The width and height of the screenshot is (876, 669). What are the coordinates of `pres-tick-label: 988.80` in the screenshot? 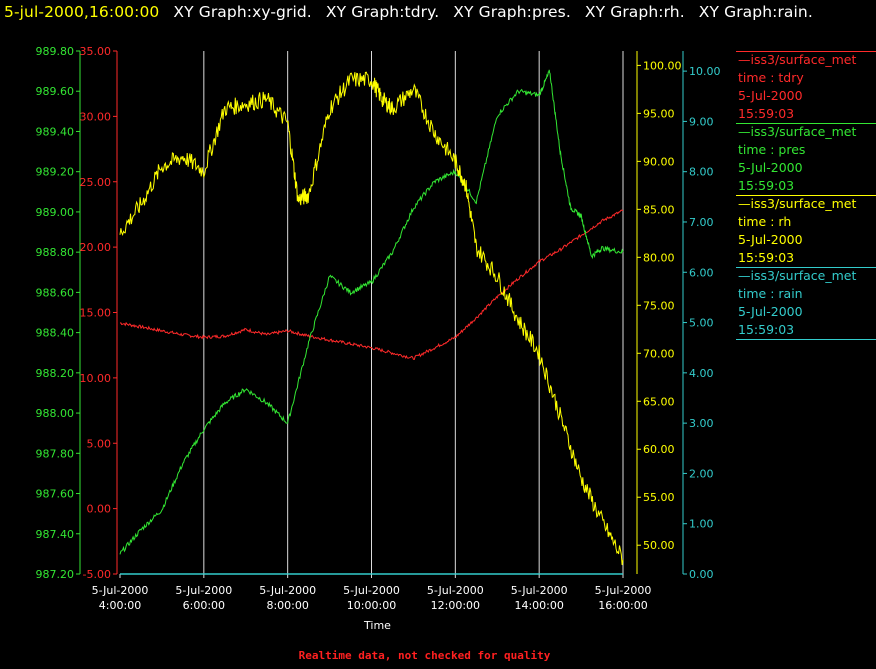 It's located at (55, 252).